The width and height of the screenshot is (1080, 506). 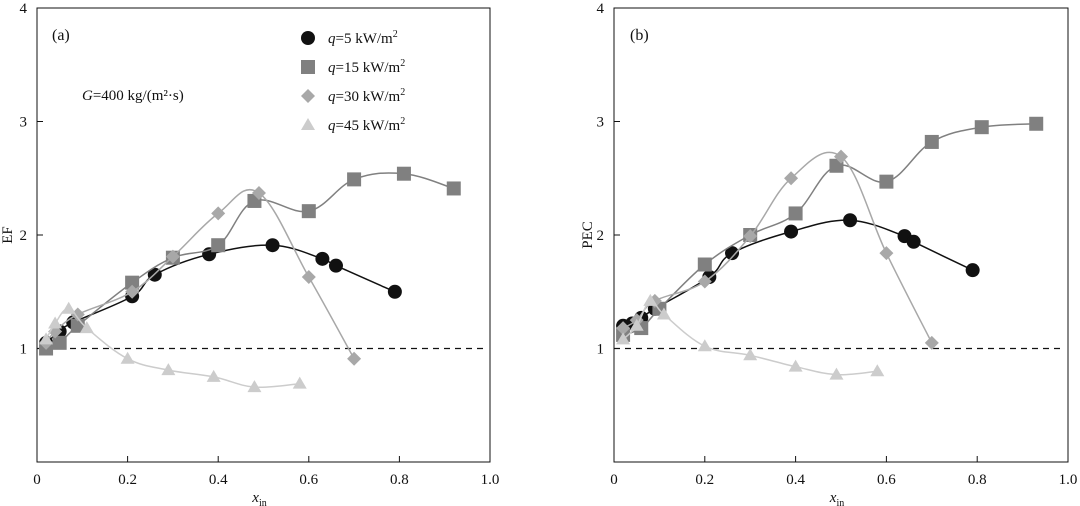 I want to click on legend-text: =30 kW/m, so click(x=368, y=97).